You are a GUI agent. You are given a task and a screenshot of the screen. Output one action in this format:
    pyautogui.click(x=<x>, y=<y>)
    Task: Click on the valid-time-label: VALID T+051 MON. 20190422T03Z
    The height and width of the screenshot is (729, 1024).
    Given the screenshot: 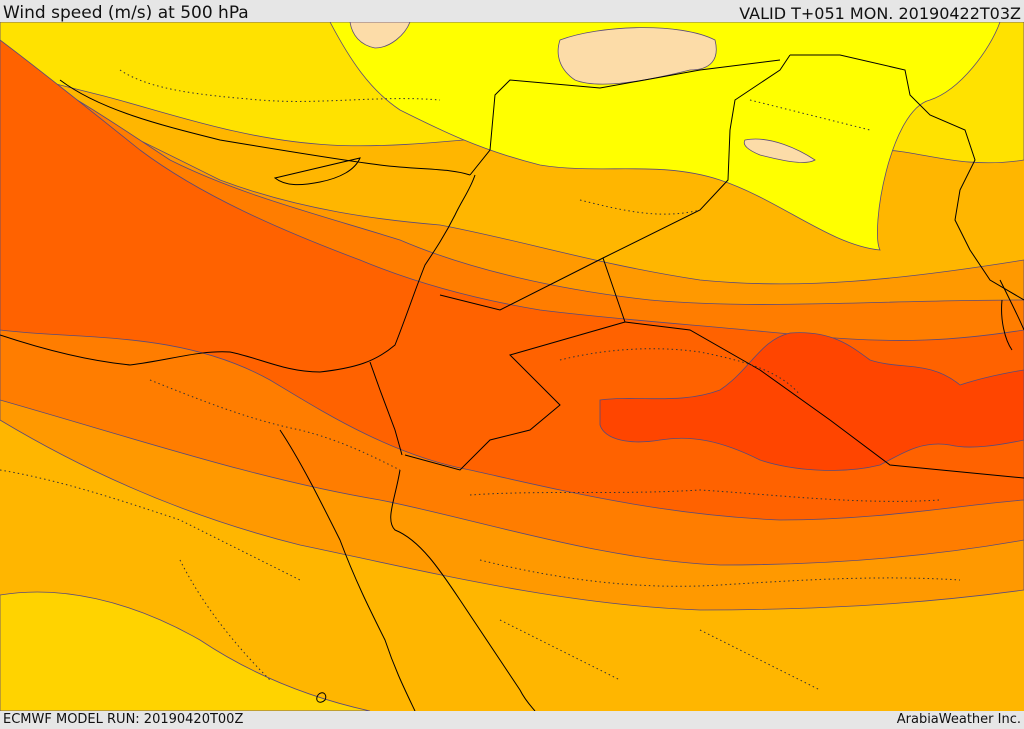 What is the action you would take?
    pyautogui.click(x=880, y=13)
    